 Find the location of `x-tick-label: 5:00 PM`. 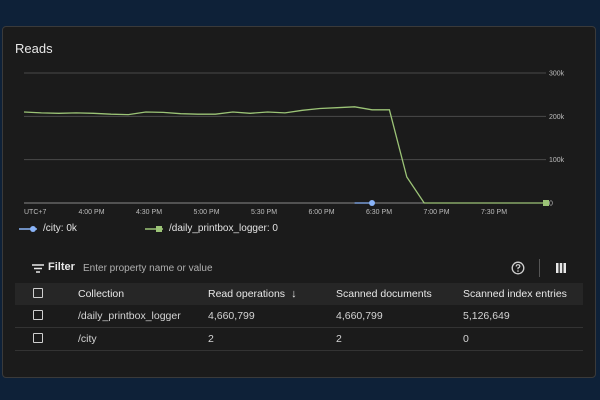

x-tick-label: 5:00 PM is located at coordinates (206, 212).